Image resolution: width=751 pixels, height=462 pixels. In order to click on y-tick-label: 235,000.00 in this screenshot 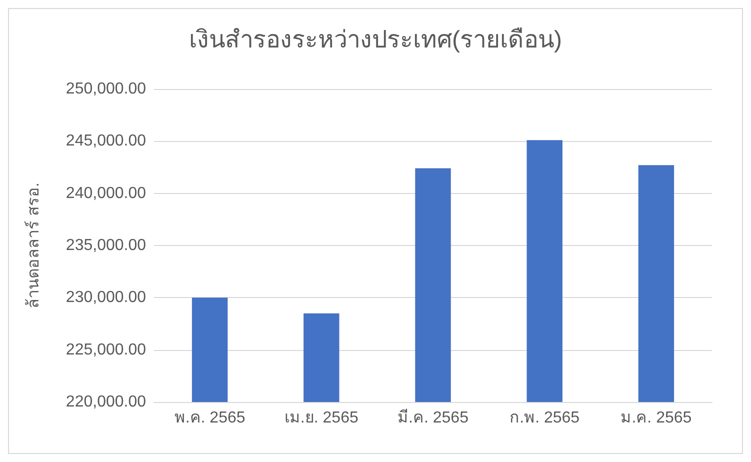, I will do `click(106, 245)`.